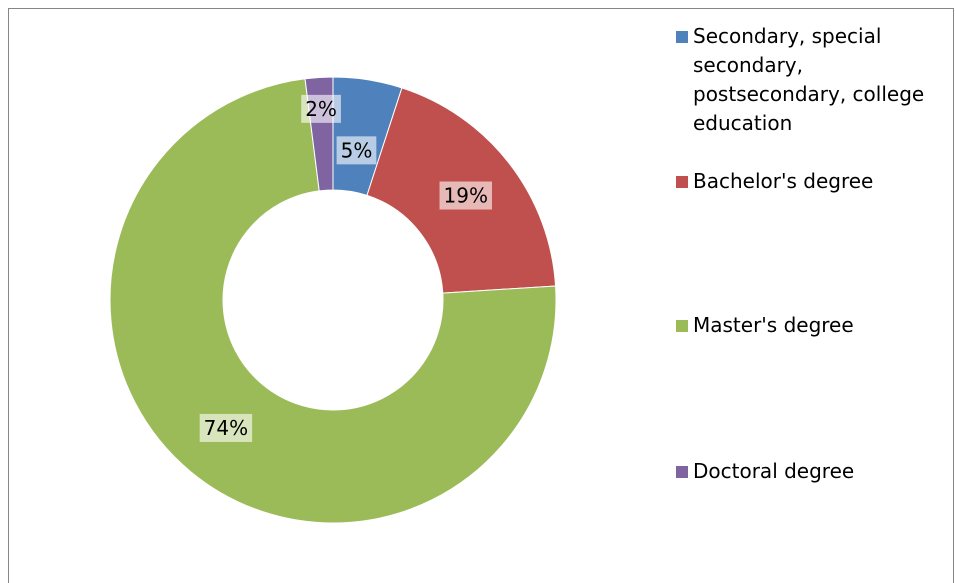 The height and width of the screenshot is (583, 955). I want to click on data-label: 74%, so click(226, 428).